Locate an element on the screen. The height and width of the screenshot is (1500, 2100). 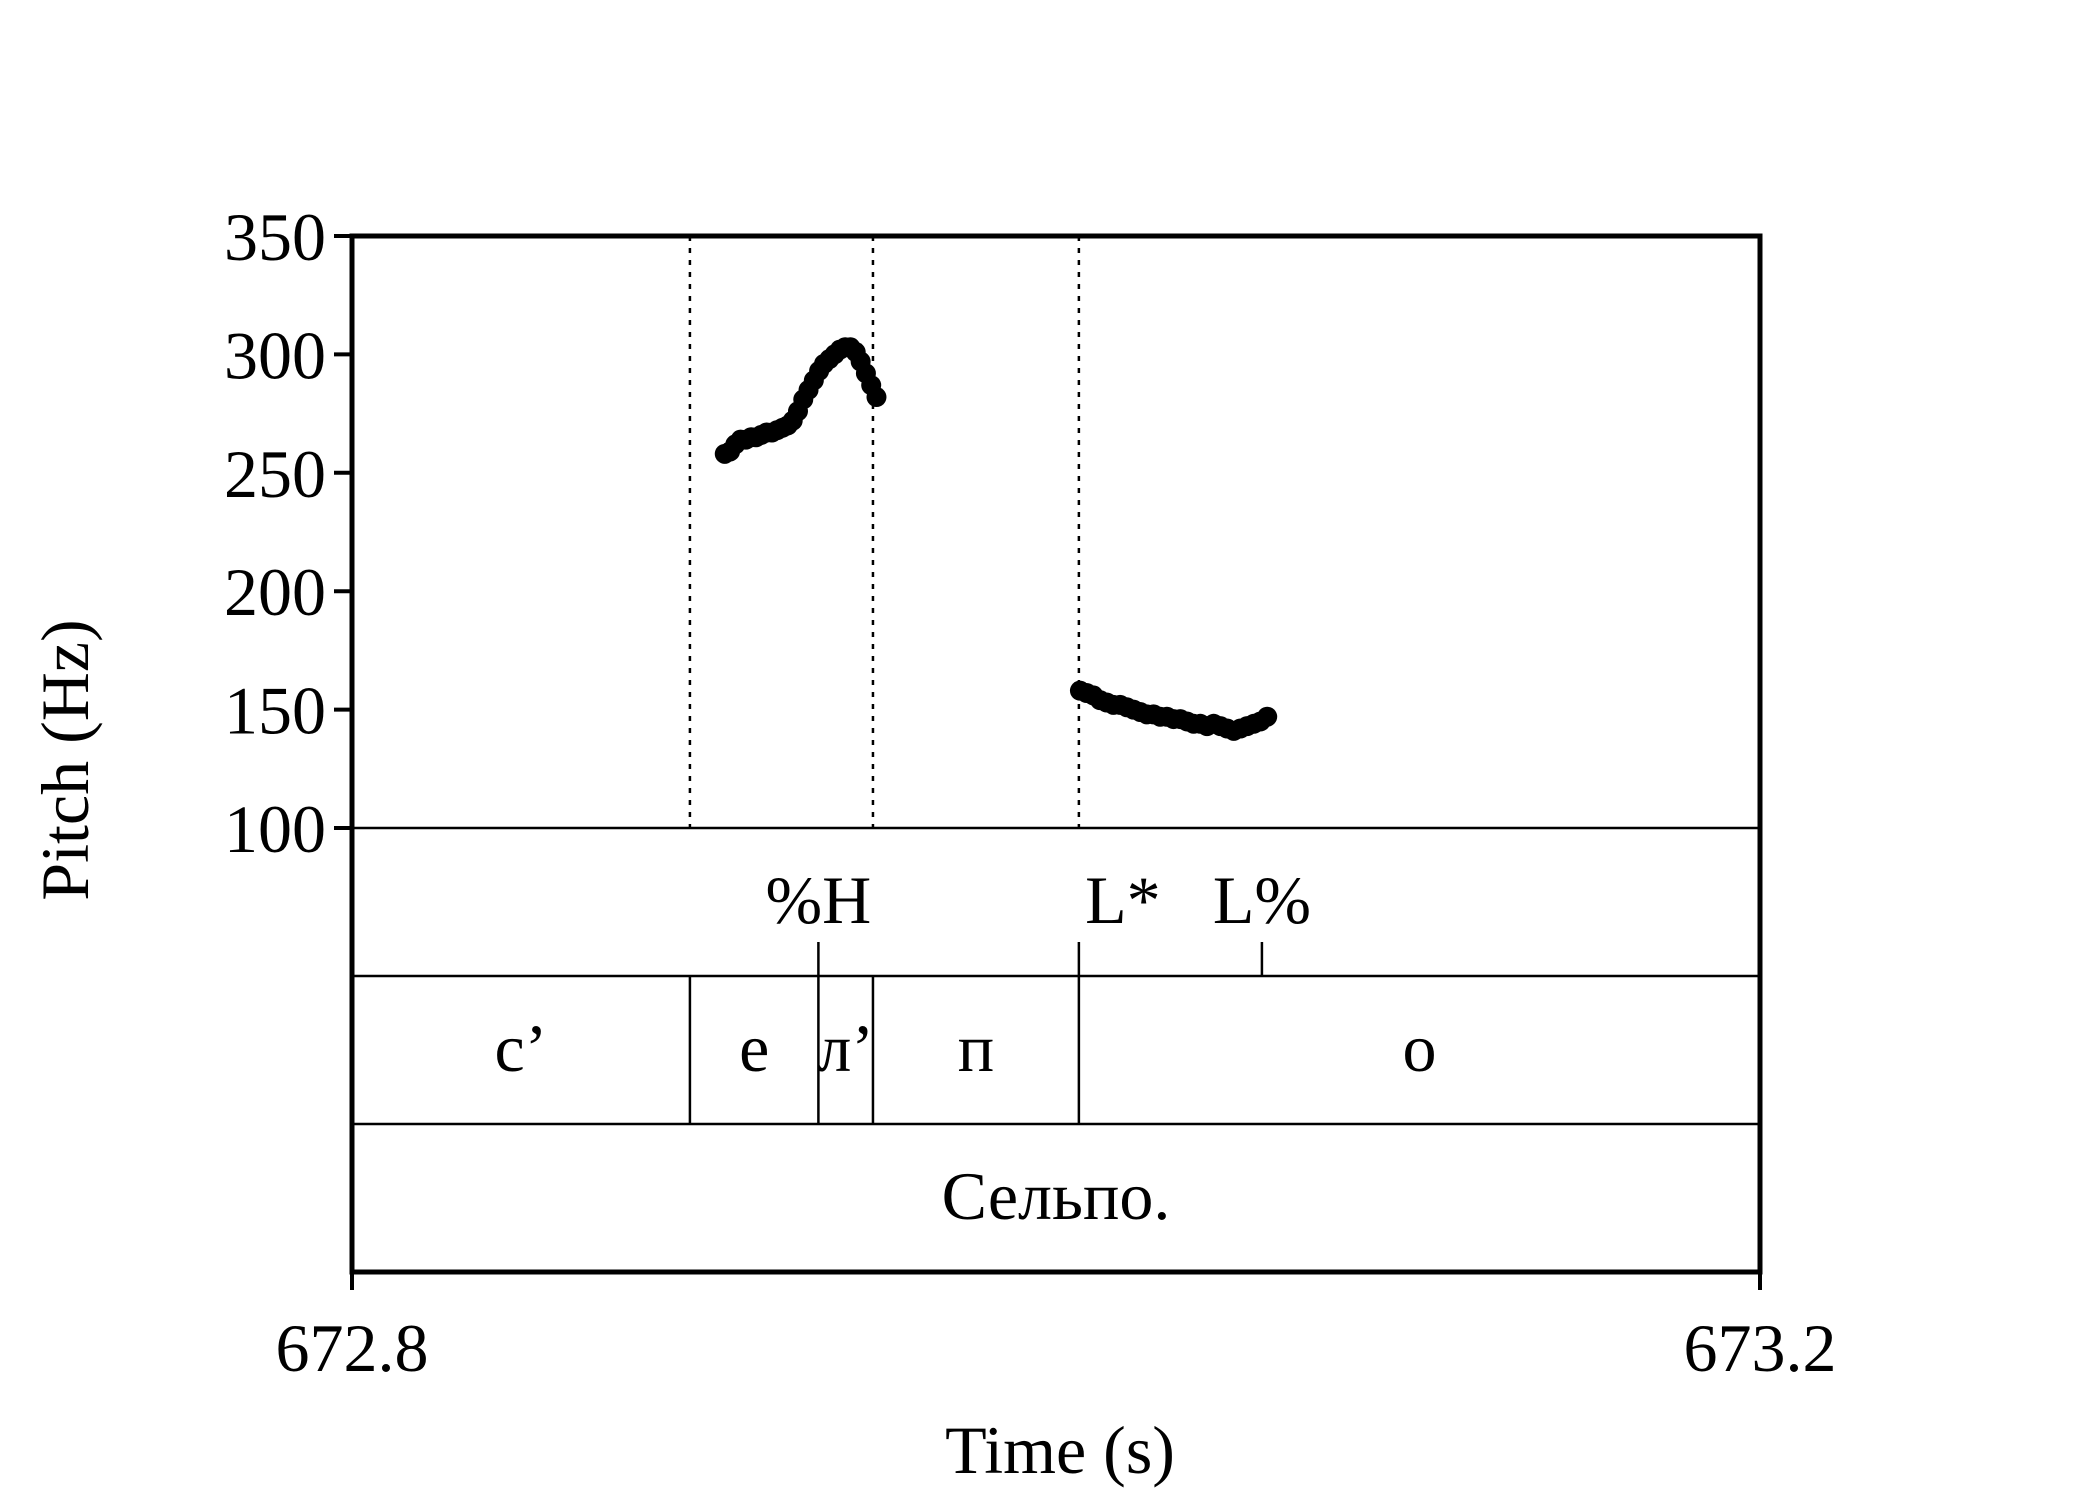
pitch-series is located at coordinates (996, 539).